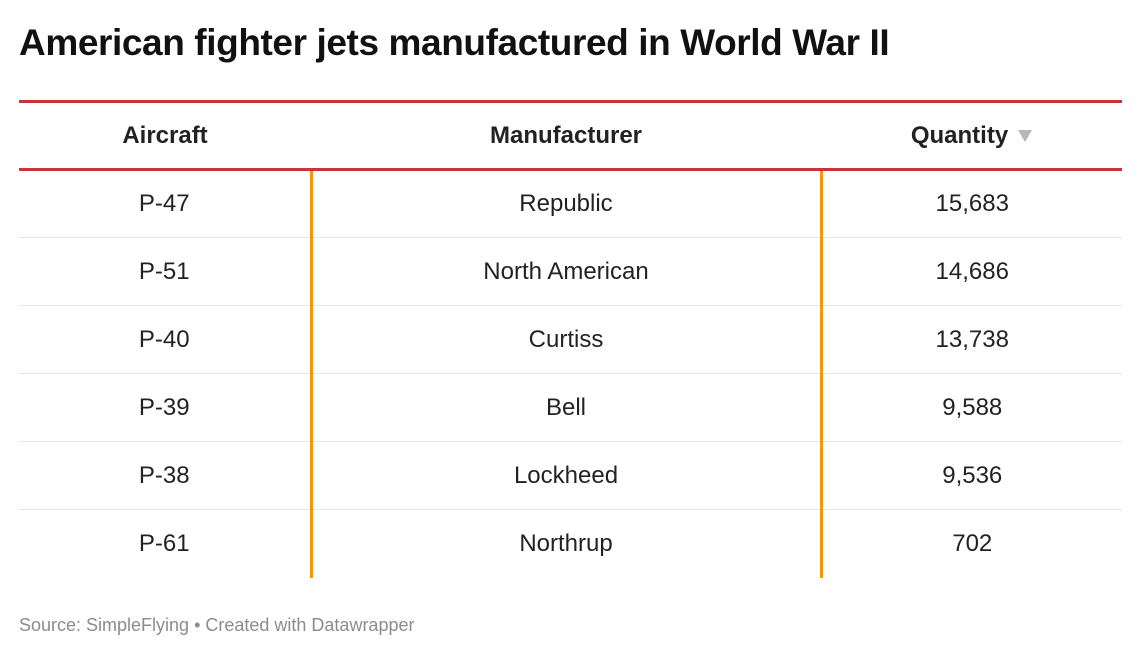  Describe the element at coordinates (567, 475) in the screenshot. I see `cell-manufacturer: Lockheed` at that location.